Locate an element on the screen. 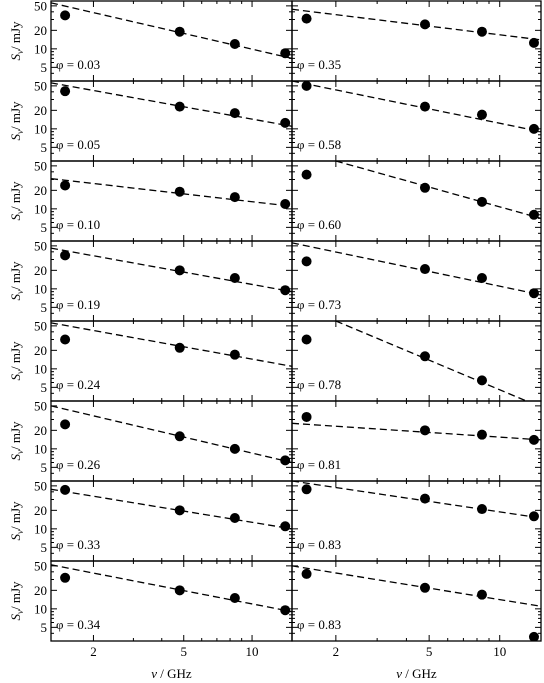 The width and height of the screenshot is (544, 683). panel: 5 10 20 50 Sν/ mJy φ = 0.10 is located at coordinates (150, 200).